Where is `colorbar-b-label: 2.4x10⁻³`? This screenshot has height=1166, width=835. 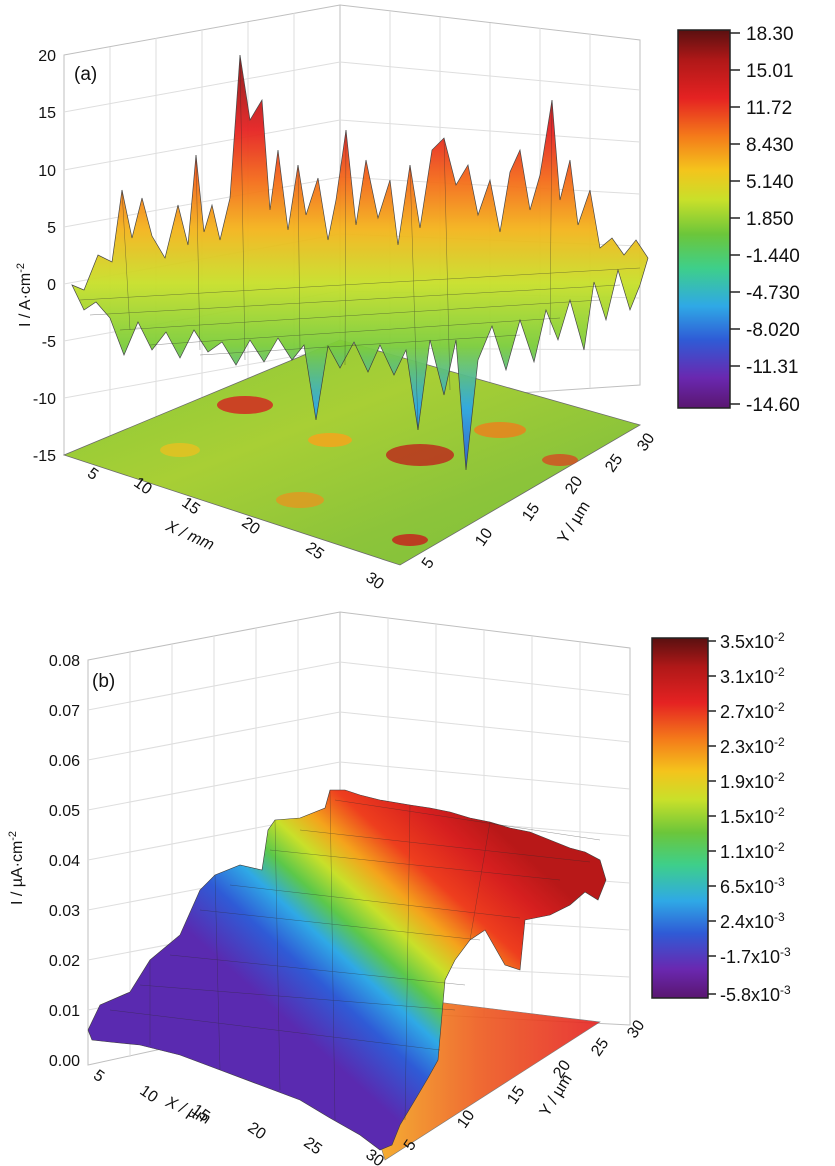
colorbar-b-label: 2.4x10⁻³ is located at coordinates (752, 921).